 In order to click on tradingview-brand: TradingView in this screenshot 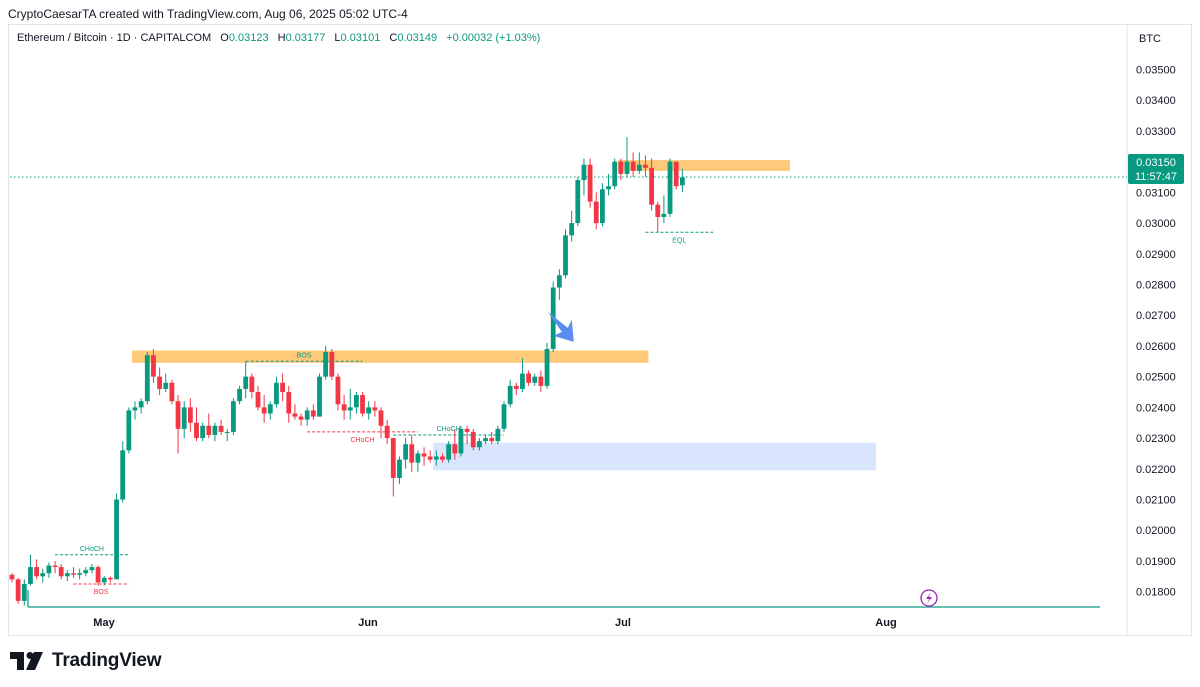, I will do `click(86, 661)`.